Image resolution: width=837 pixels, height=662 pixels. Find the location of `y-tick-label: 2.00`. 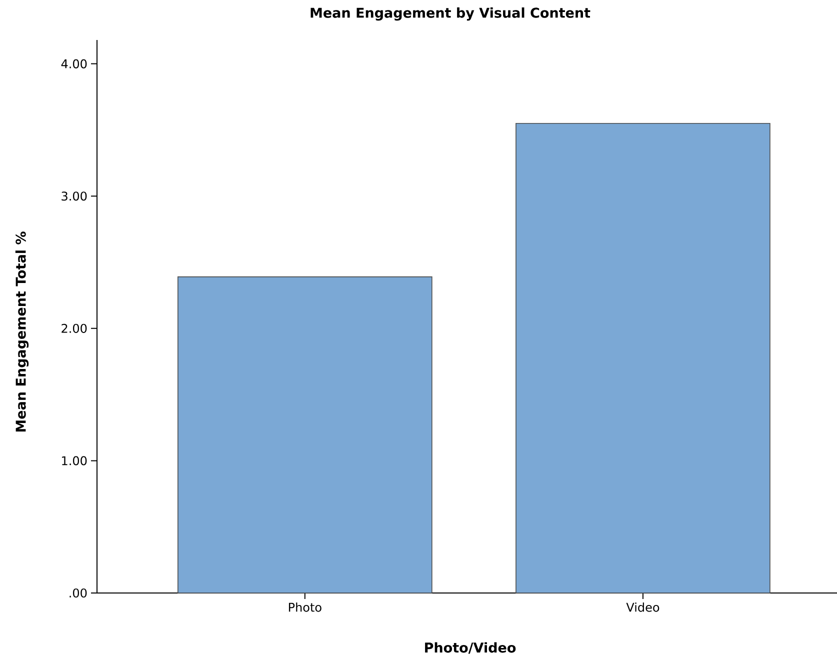

y-tick-label: 2.00 is located at coordinates (74, 328).